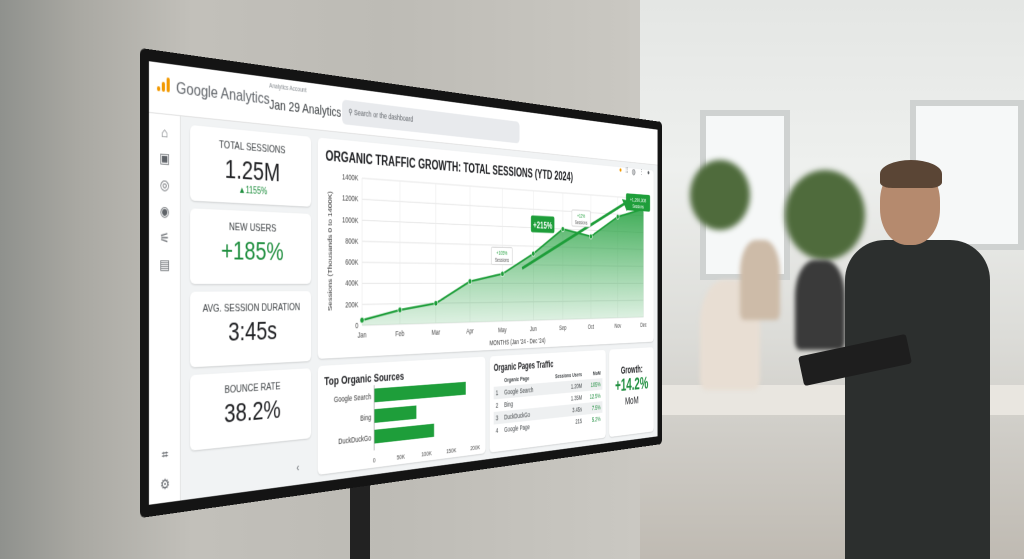  What do you see at coordinates (404, 433) in the screenshot?
I see `bar-duckduckgo` at bounding box center [404, 433].